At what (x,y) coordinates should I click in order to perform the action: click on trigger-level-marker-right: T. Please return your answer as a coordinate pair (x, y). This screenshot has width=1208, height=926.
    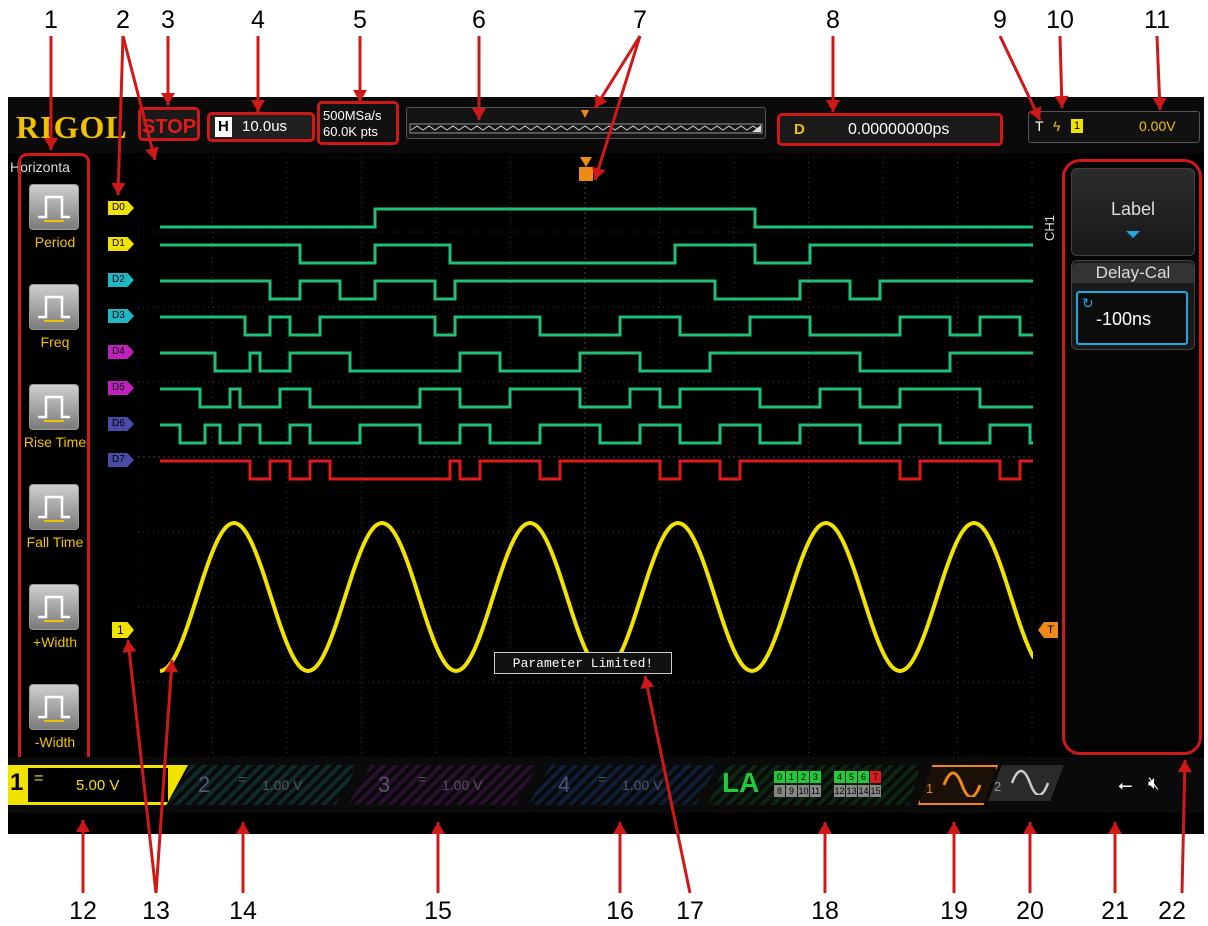
    Looking at the image, I should click on (1048, 630).